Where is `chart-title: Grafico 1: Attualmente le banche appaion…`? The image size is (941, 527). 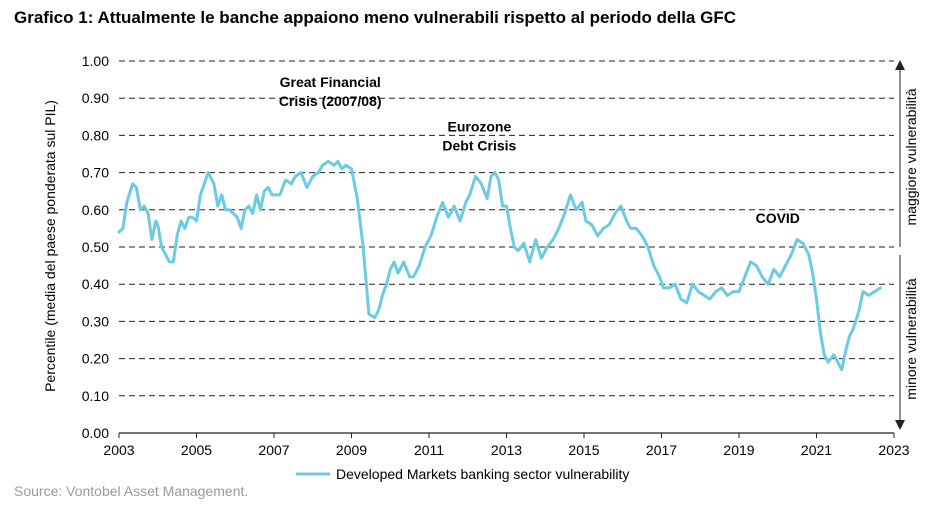 chart-title: Grafico 1: Attualmente le banche appaion… is located at coordinates (375, 17).